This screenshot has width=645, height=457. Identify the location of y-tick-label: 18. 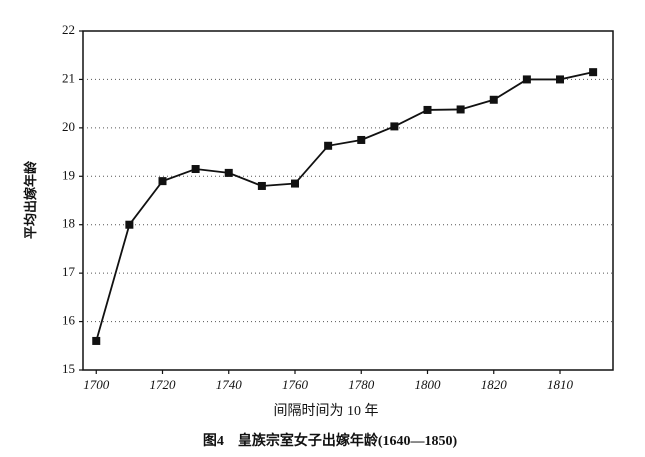
(68, 223).